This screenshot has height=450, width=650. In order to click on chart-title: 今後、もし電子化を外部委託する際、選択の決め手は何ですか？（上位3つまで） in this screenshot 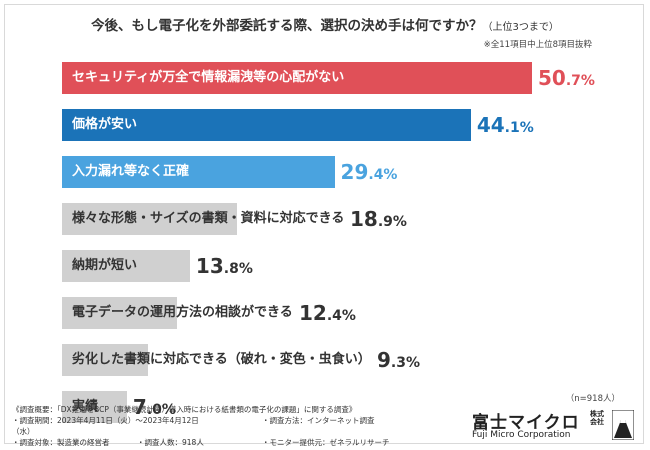, I will do `click(325, 24)`.